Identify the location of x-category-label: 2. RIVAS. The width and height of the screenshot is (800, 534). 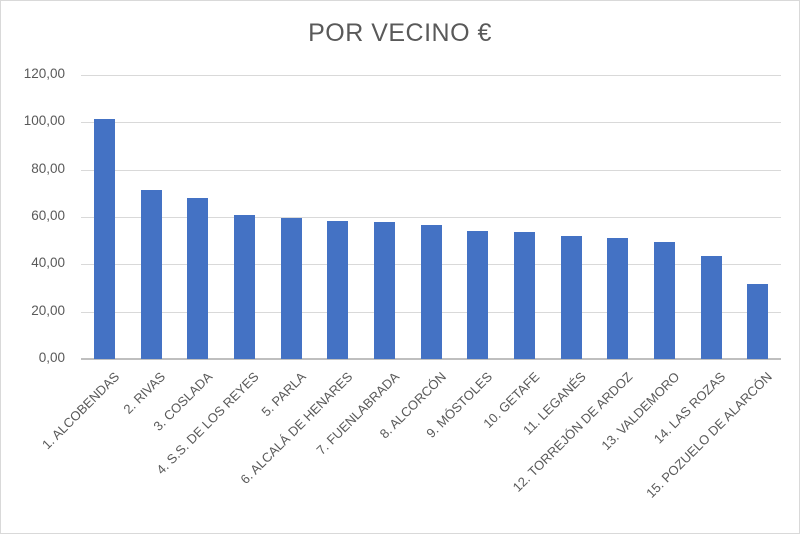
(144, 393).